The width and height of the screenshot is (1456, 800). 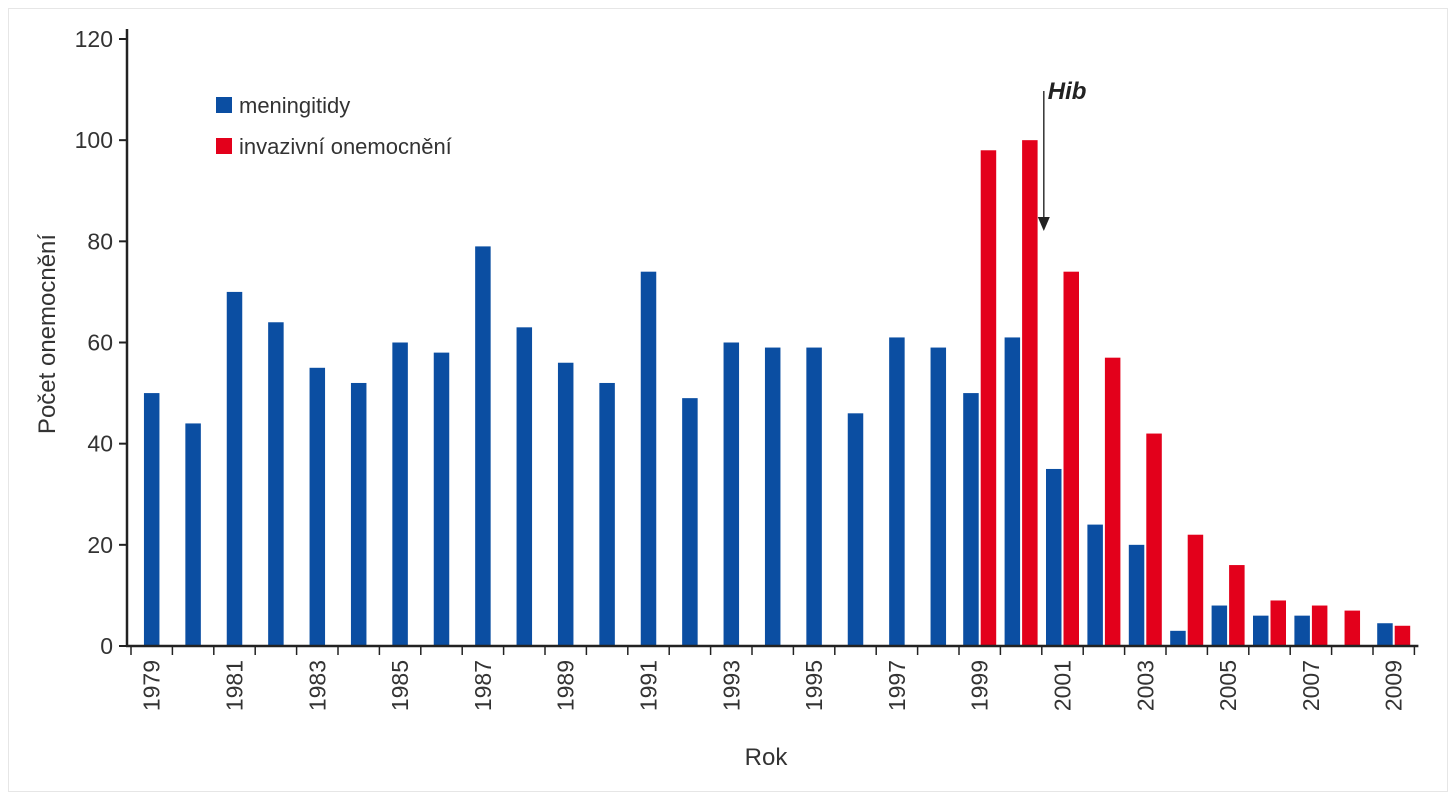 What do you see at coordinates (100, 241) in the screenshot?
I see `y-tick-label: 80` at bounding box center [100, 241].